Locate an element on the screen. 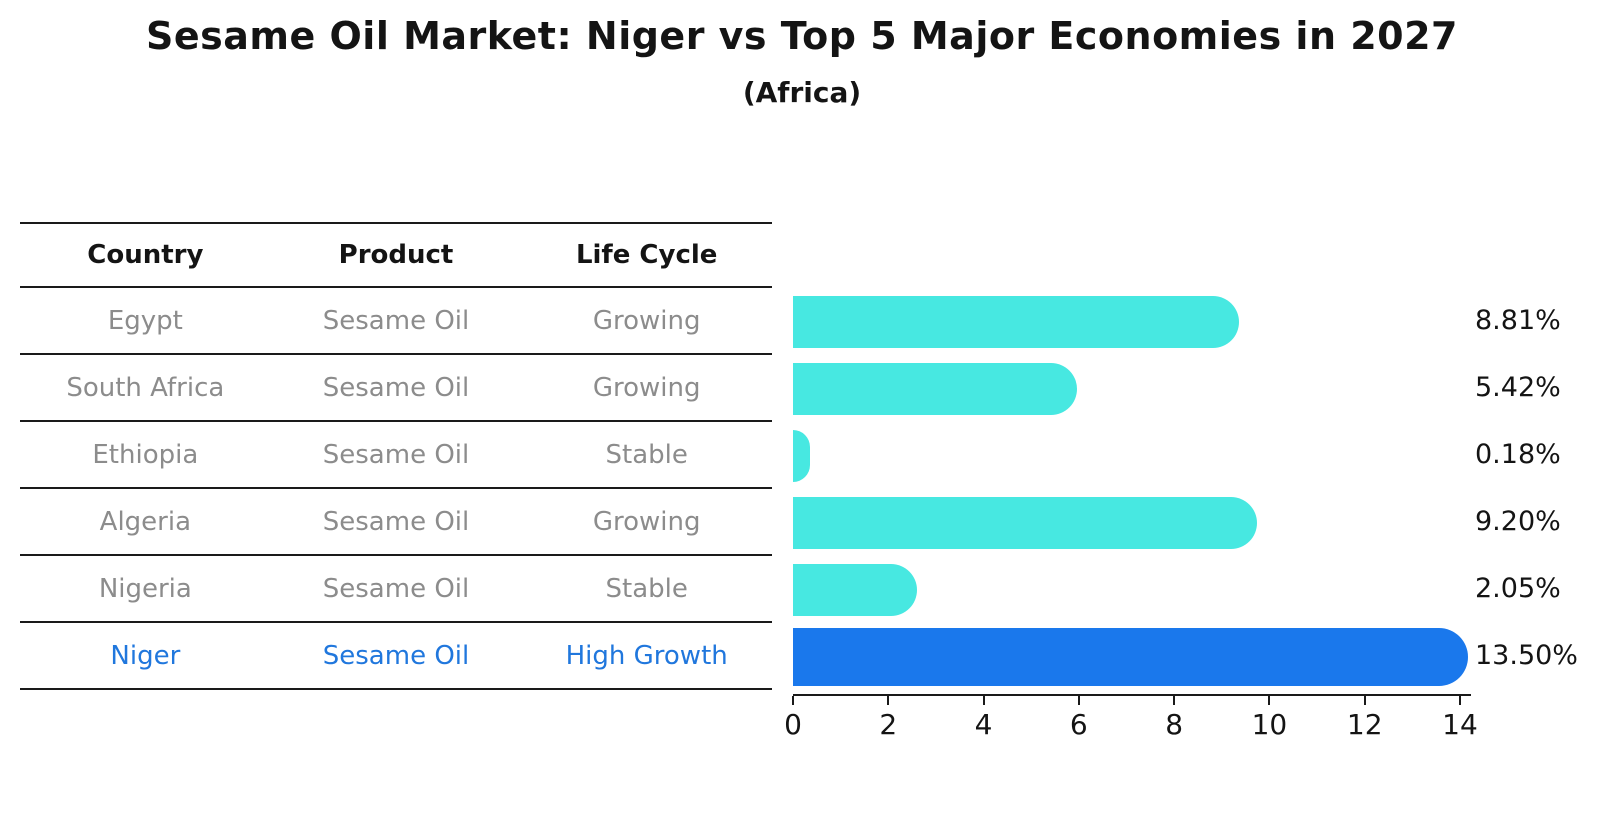 Image resolution: width=1604 pixels, height=823 pixels. table-row: Egypt Sesame Oil Growing is located at coordinates (396, 321).